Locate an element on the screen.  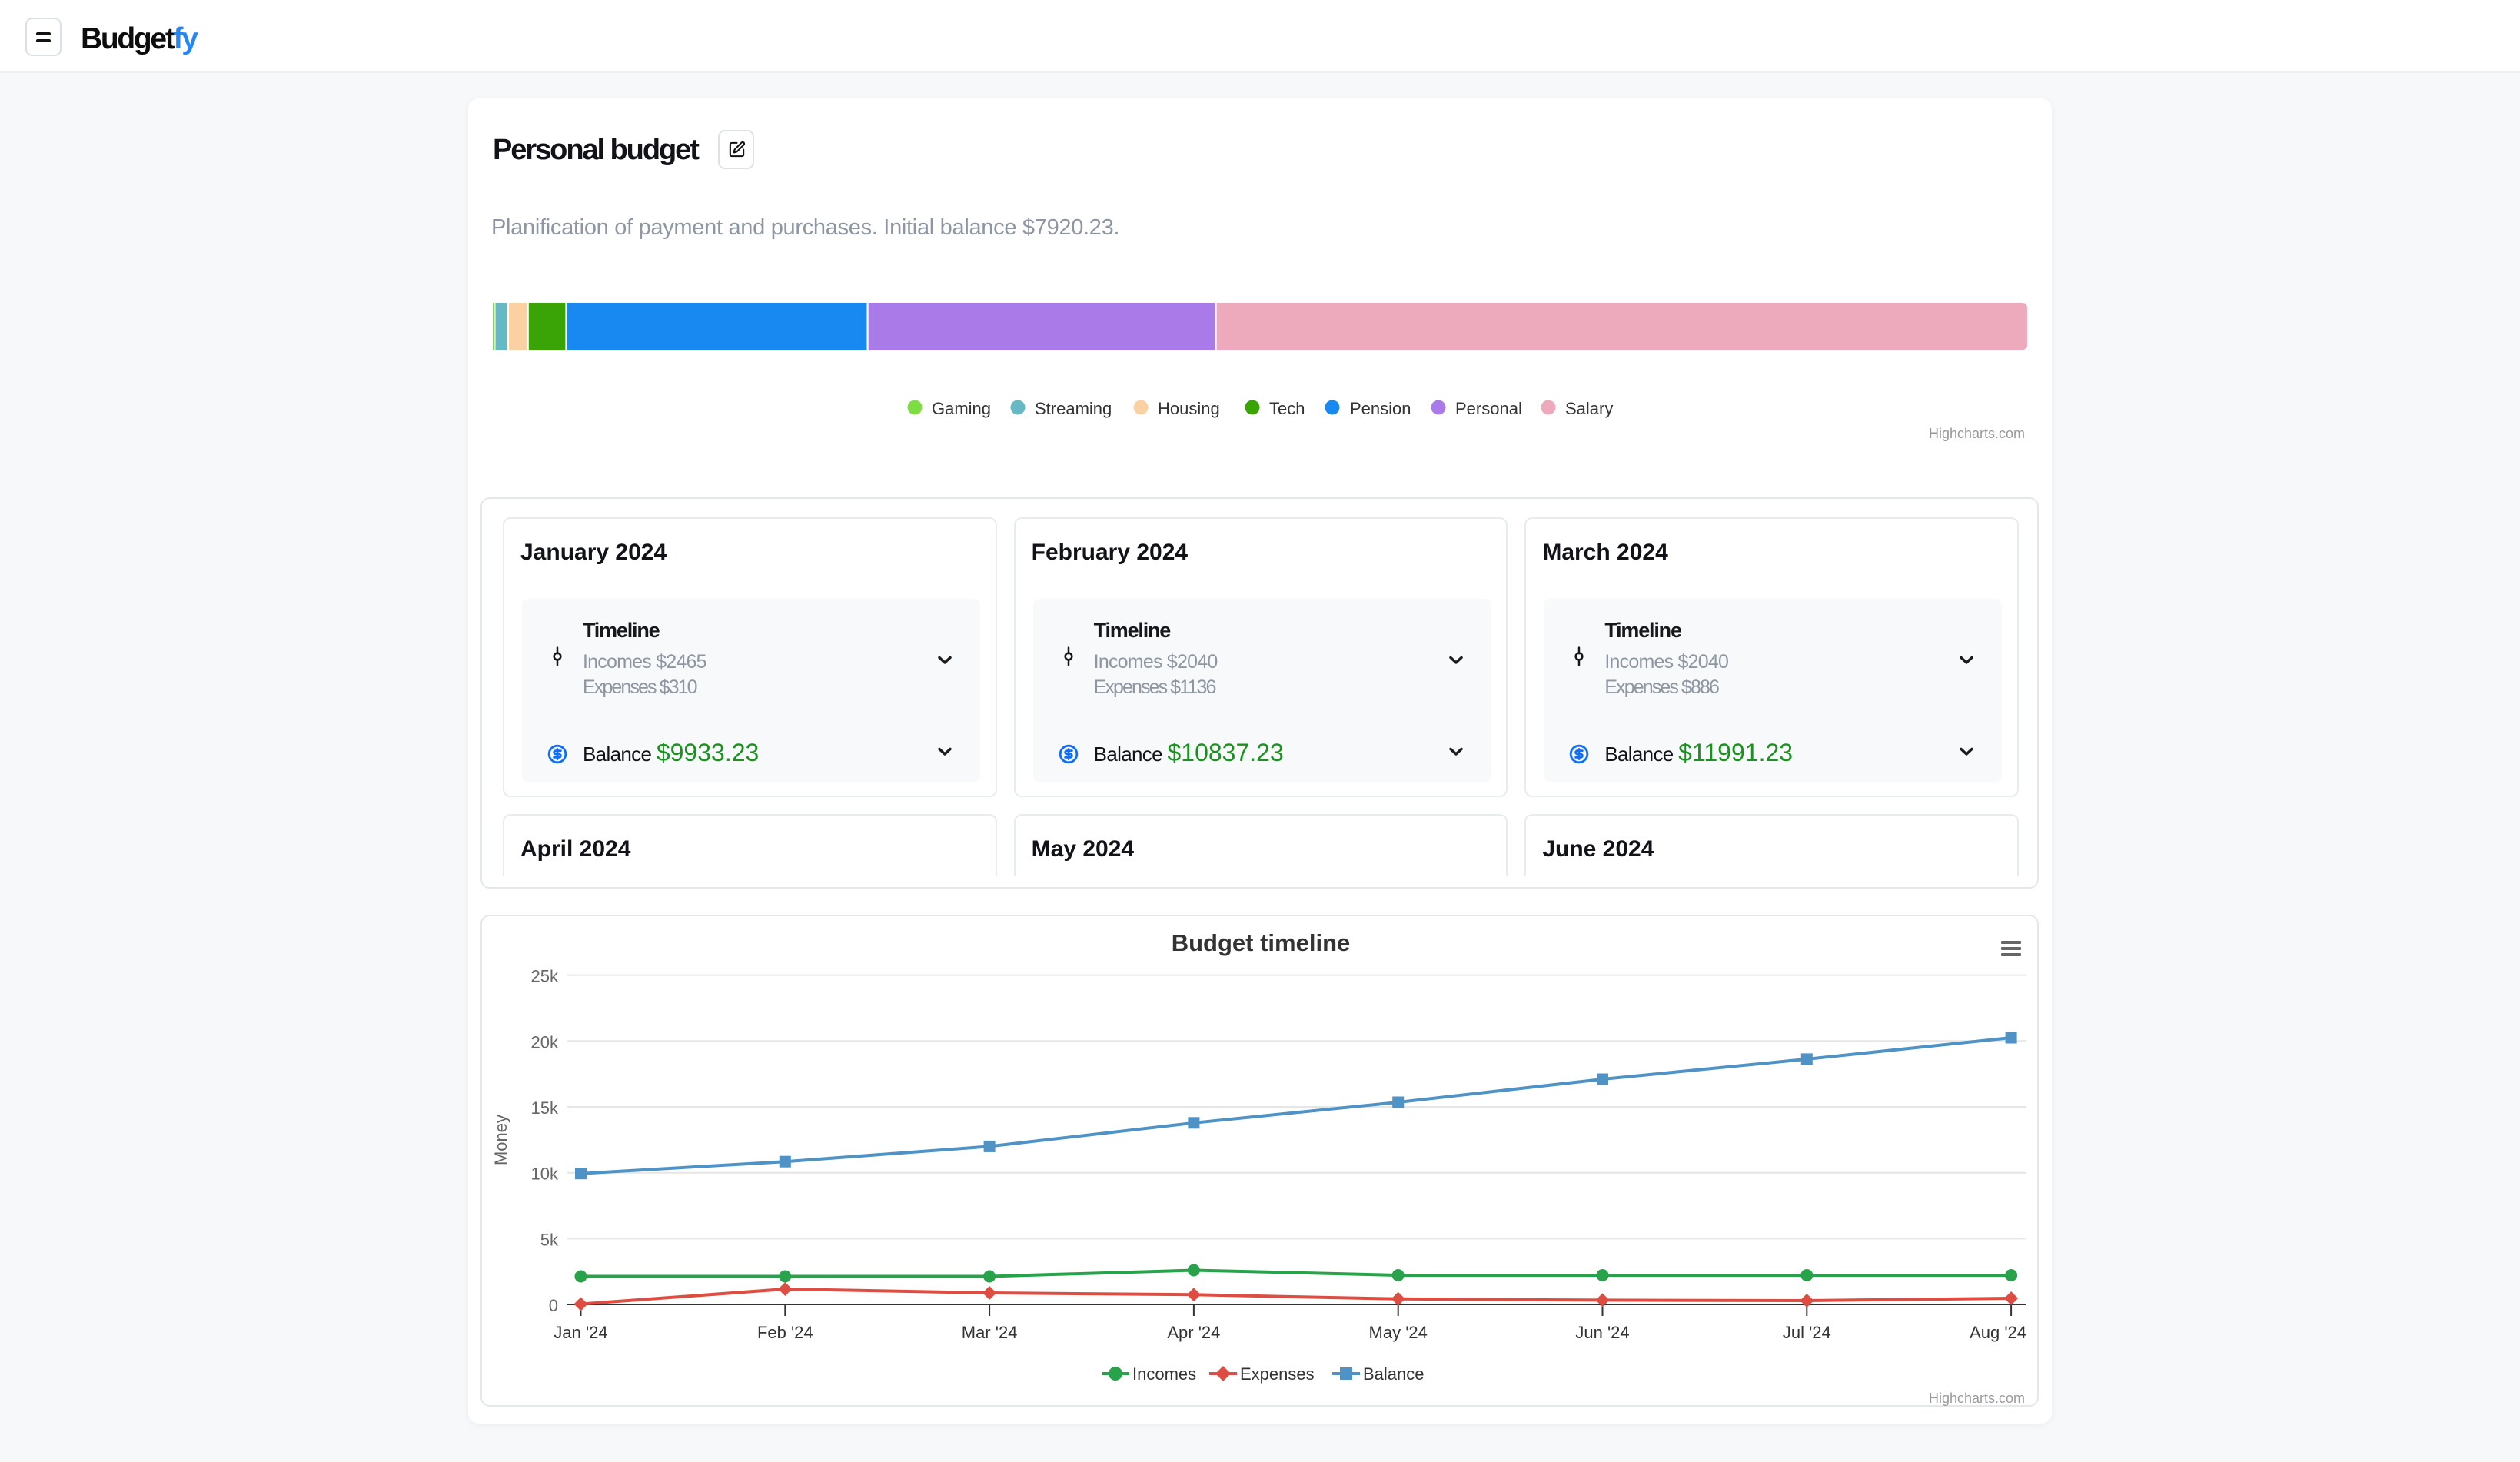
svg-text: Streaming is located at coordinates (1074, 409).